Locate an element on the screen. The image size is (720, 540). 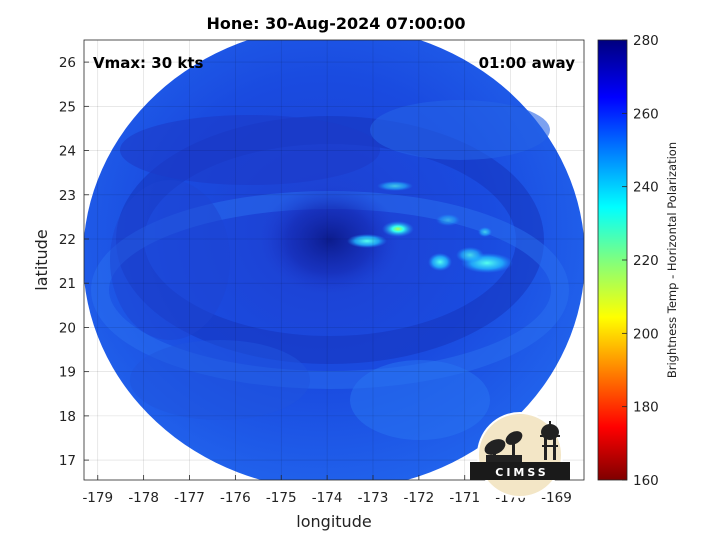
colorbar-tick-label: 280 is located at coordinates (646, 41).